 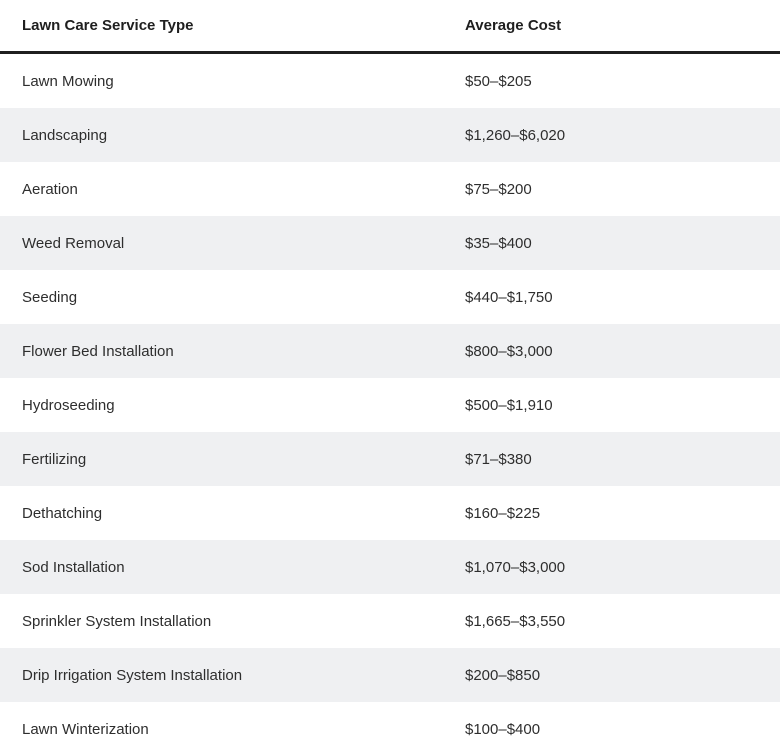 What do you see at coordinates (221, 459) in the screenshot?
I see `service-cell: Fertilizing` at bounding box center [221, 459].